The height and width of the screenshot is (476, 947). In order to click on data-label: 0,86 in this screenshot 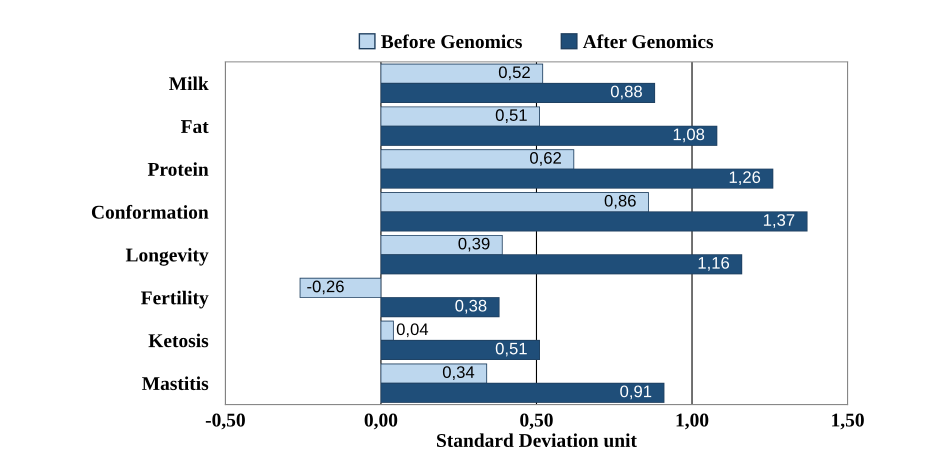, I will do `click(620, 201)`.